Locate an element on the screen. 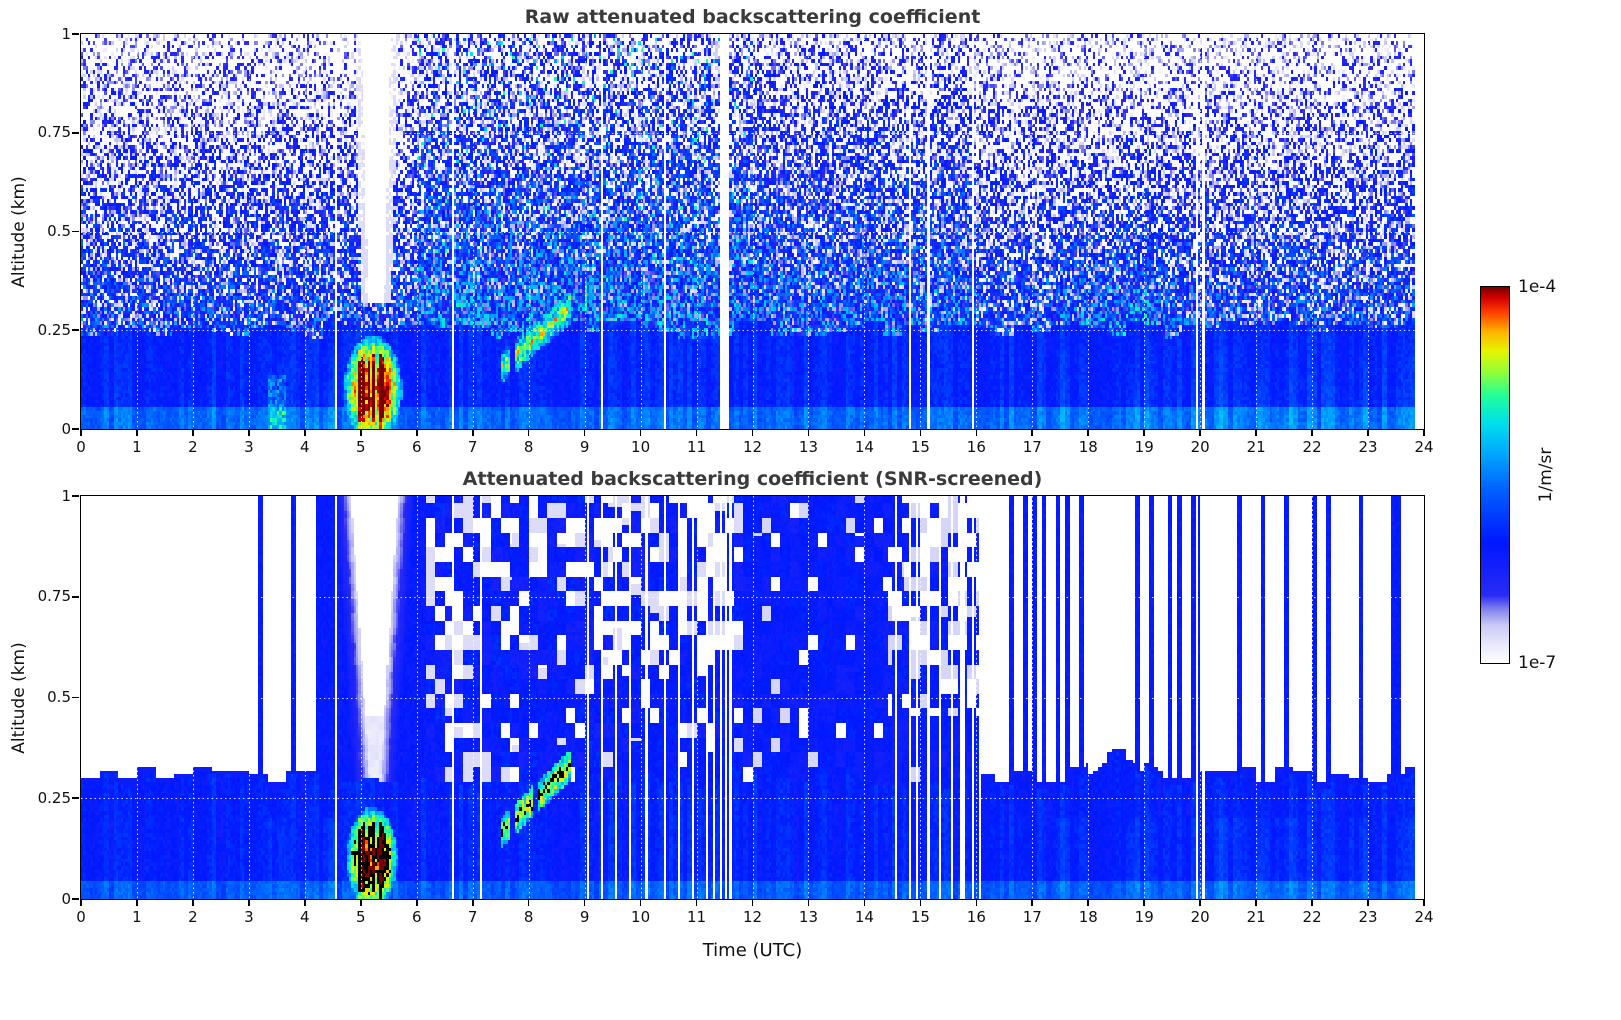 This screenshot has height=1020, width=1621. colorbar: 1e-4 1e-7 1/m/sr is located at coordinates (1518, 475).